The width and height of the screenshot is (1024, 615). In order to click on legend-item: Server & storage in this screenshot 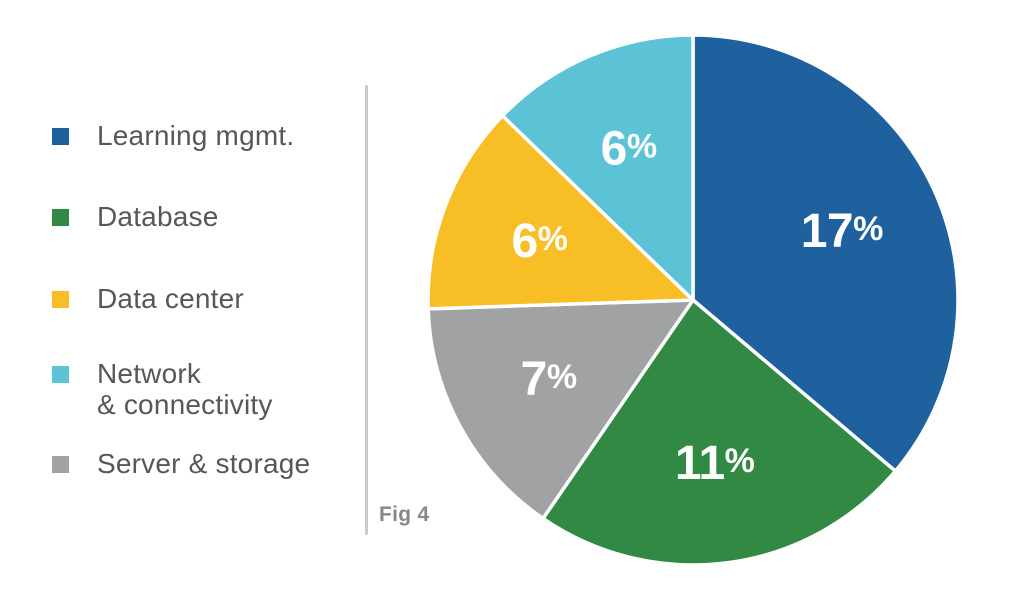, I will do `click(181, 463)`.